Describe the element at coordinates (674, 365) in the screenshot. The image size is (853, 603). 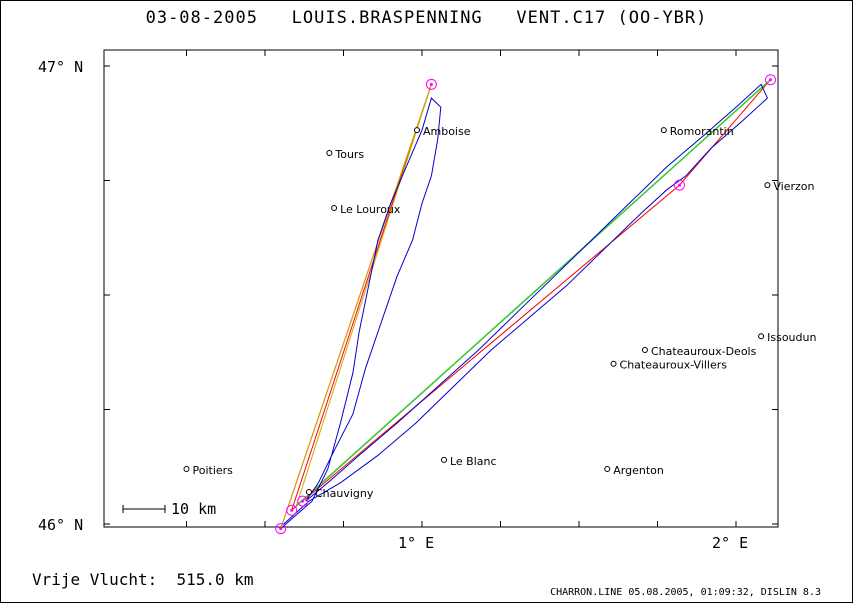
I see `town-label: Chateauroux-Villers` at that location.